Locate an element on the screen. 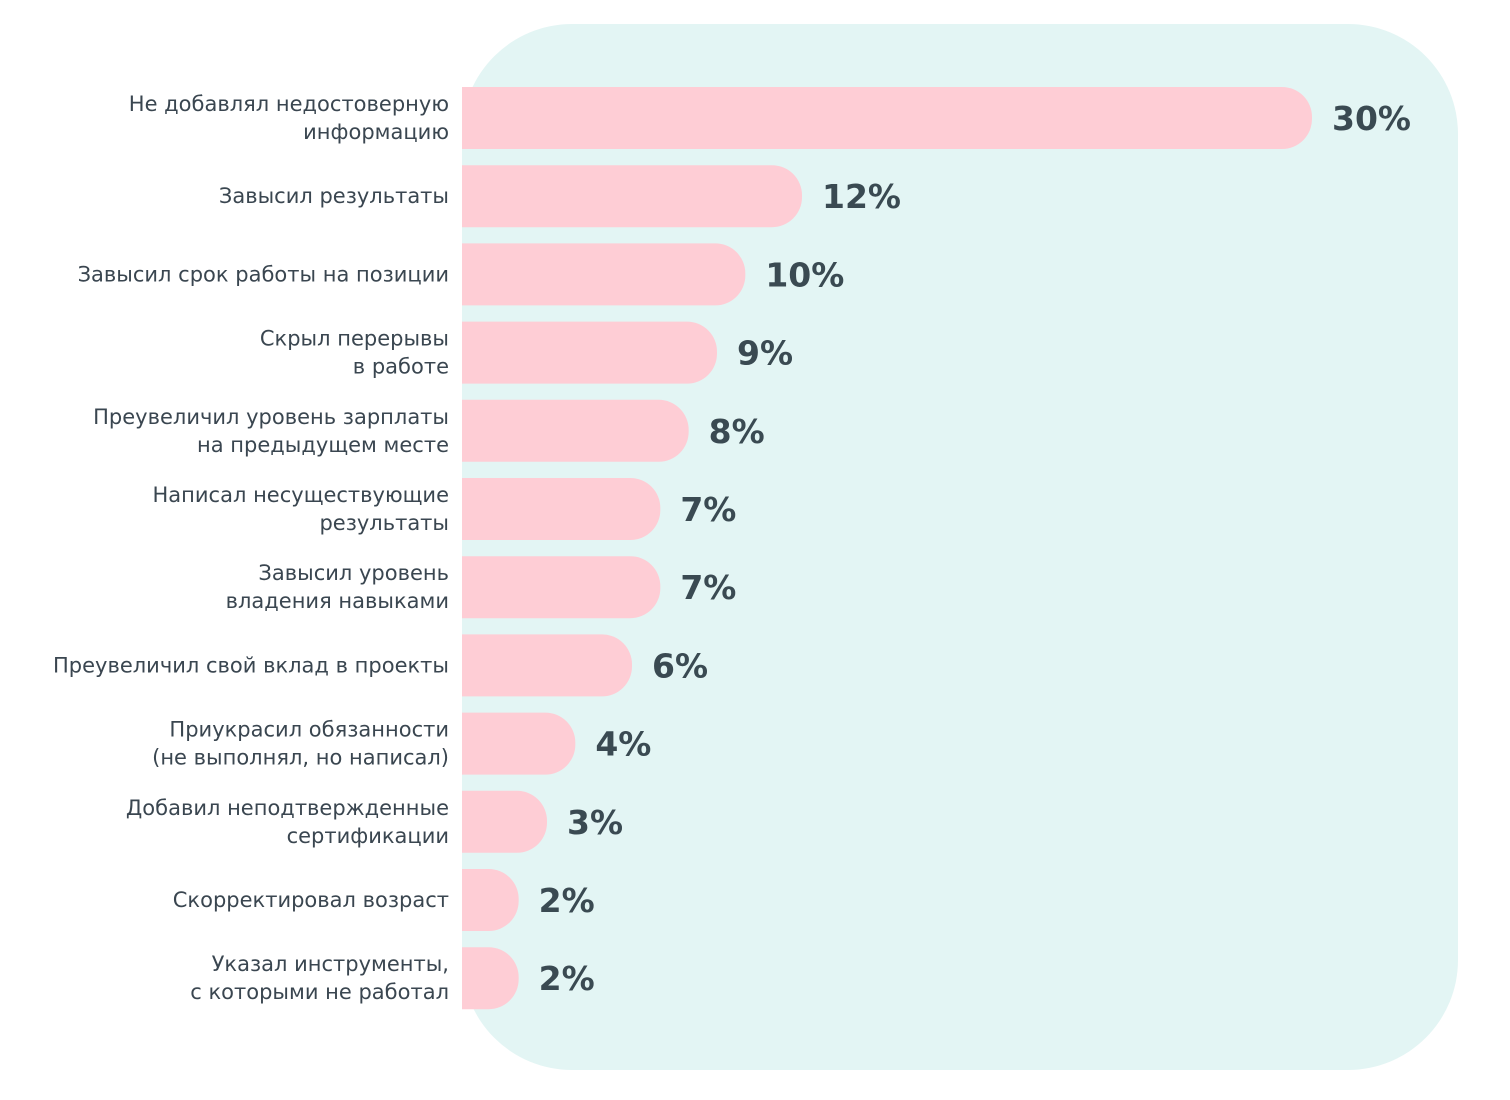 The image size is (1510, 1100). category-label-line: сертификации is located at coordinates (368, 836).